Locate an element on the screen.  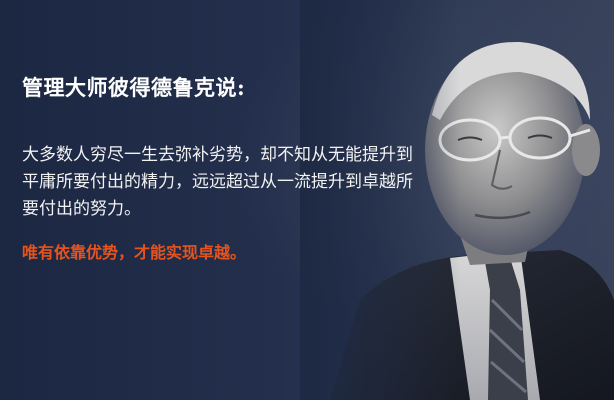
headline: 管理大师彼得德鲁克说: is located at coordinates (134, 87).